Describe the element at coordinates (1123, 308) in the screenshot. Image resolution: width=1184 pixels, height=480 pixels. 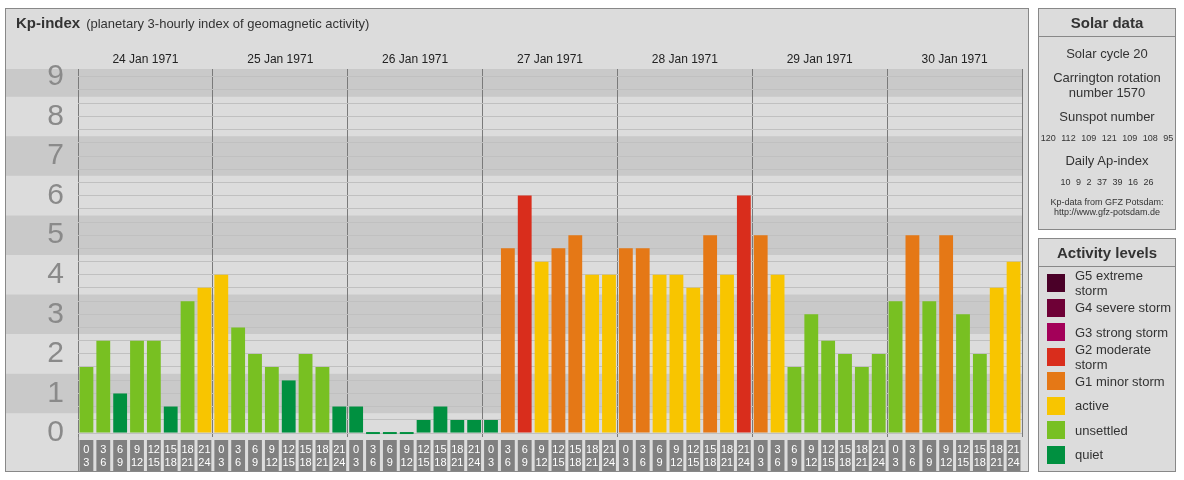
I see `legend-label: G4 severe storm` at that location.